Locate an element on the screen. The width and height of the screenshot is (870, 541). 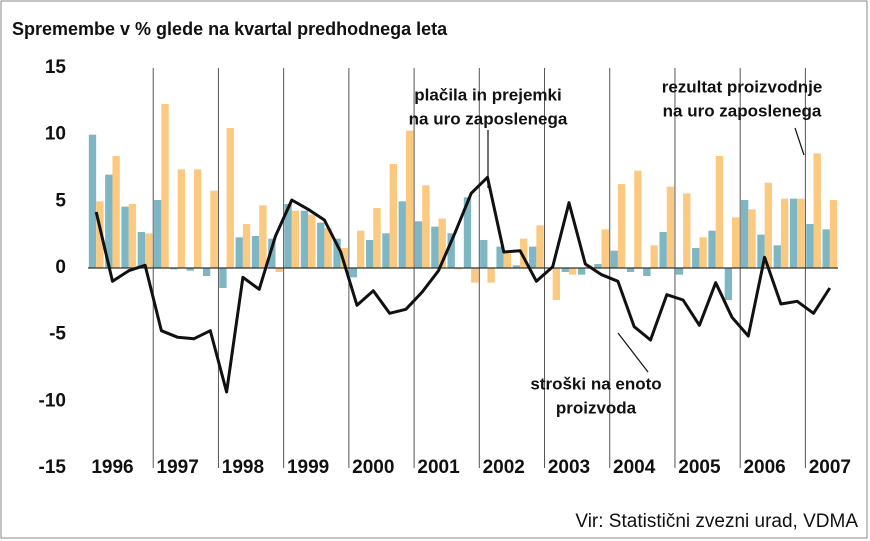
annotation: proizvoda is located at coordinates (596, 407).